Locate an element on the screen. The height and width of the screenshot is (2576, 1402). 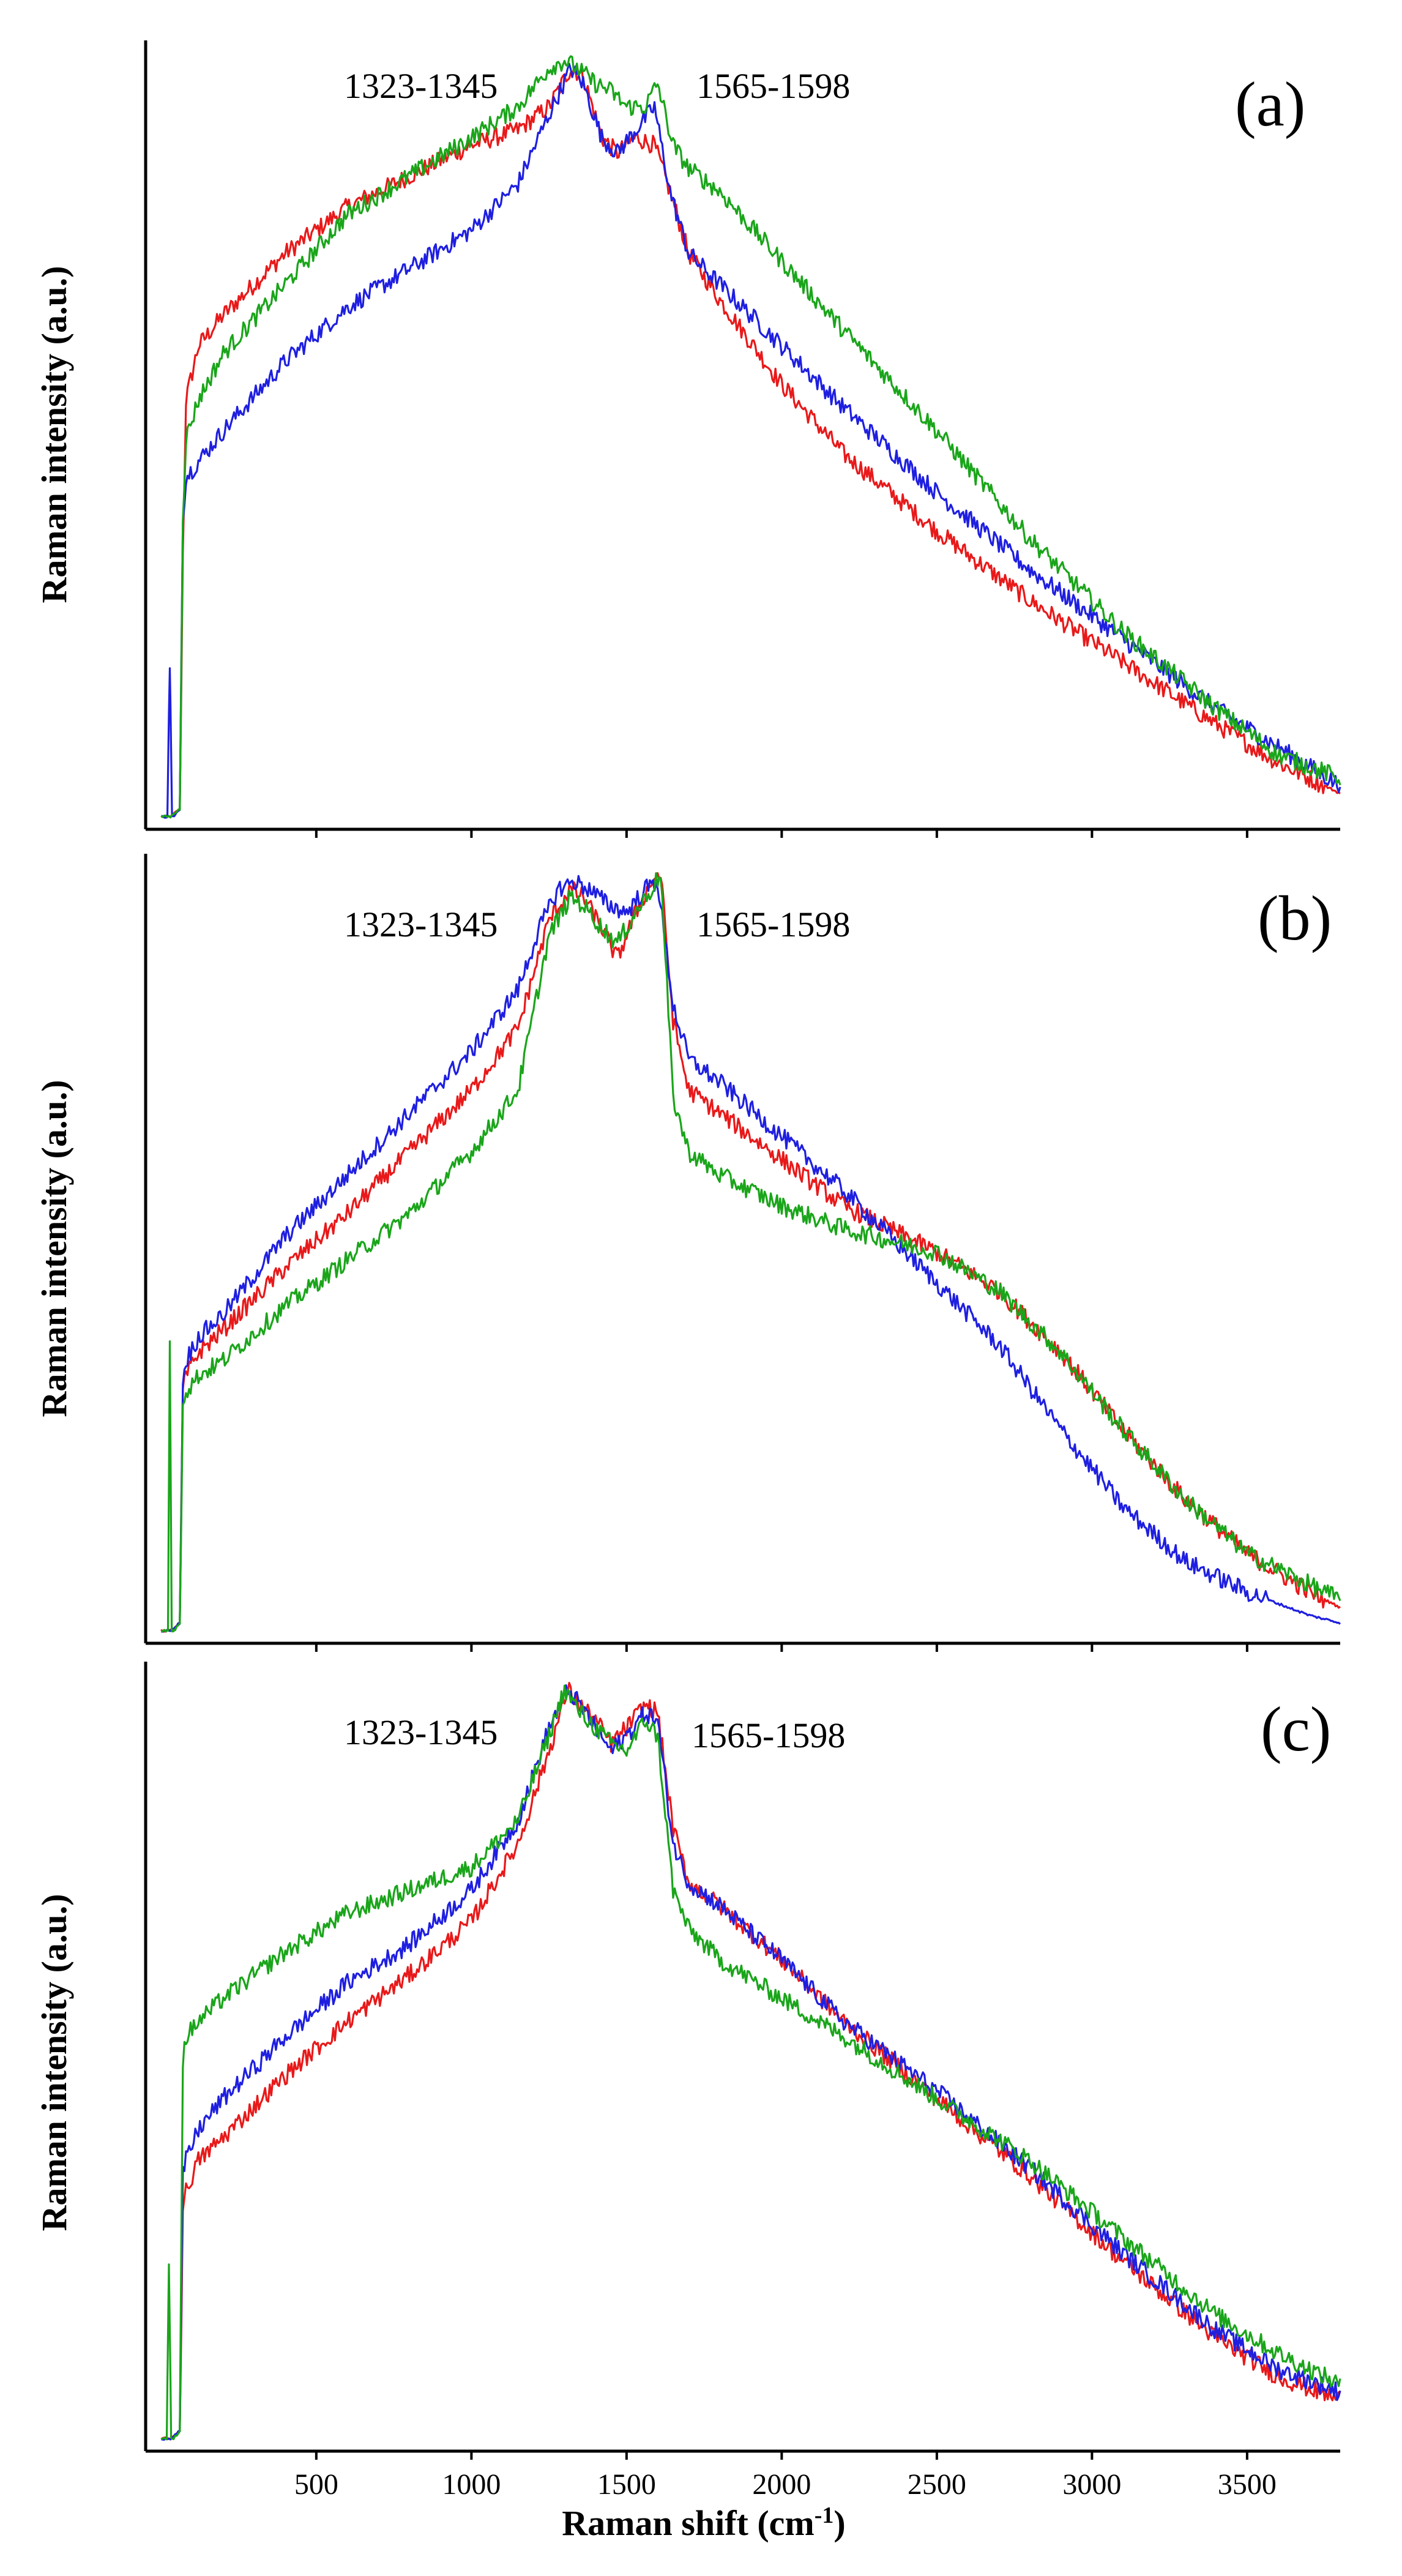
x-axis-label-main: Raman shift (cm is located at coordinates (688, 2523).